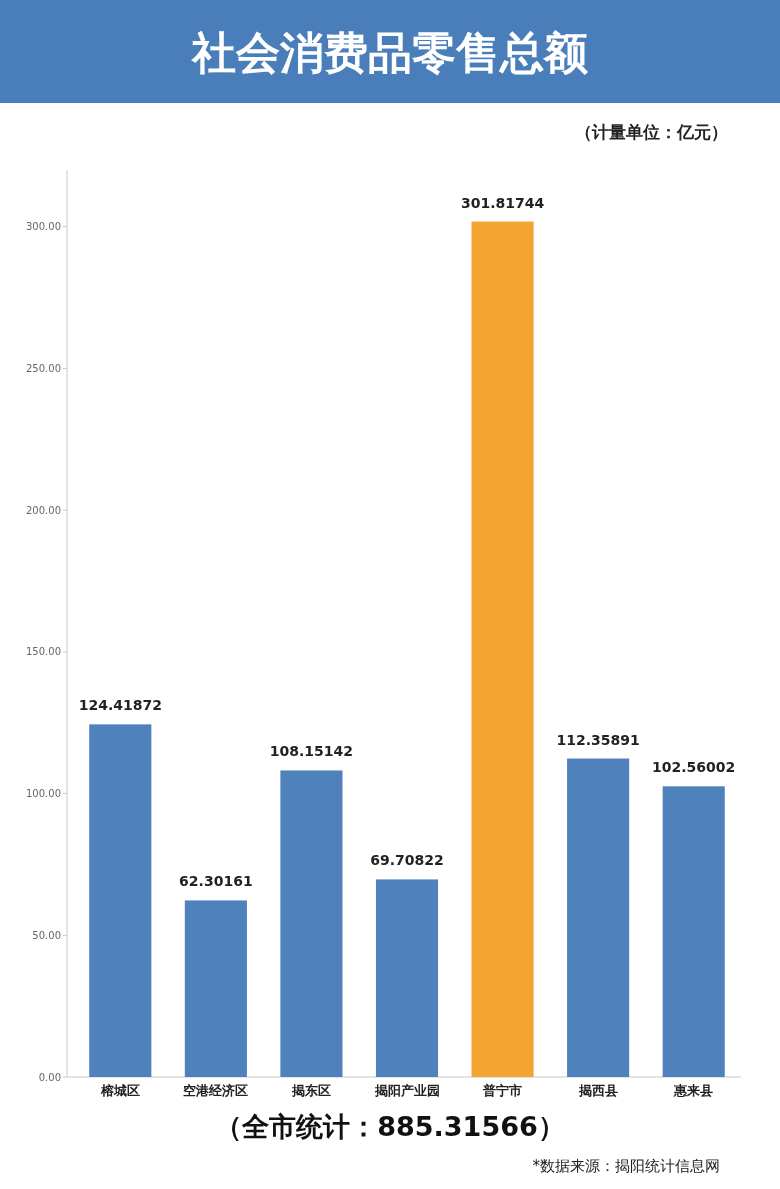 This screenshot has height=1189, width=780. Describe the element at coordinates (216, 1090) in the screenshot. I see `x-tick-label: 空港经济区` at that location.